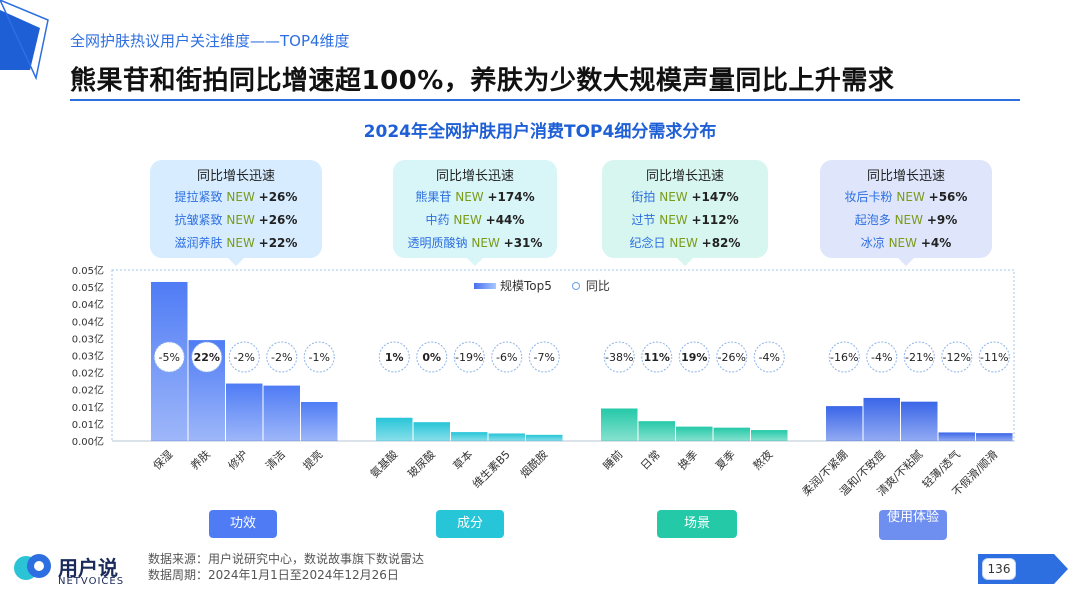 The image size is (1080, 607). What do you see at coordinates (162, 459) in the screenshot?
I see `category-label: 保湿` at bounding box center [162, 459].